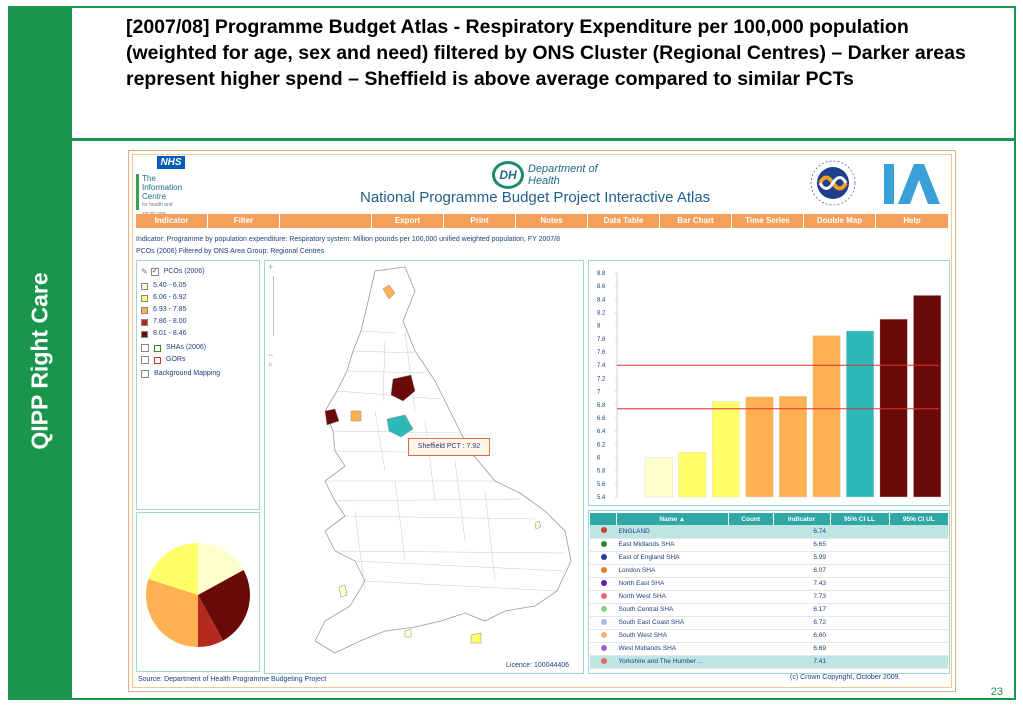  What do you see at coordinates (768, 221) in the screenshot?
I see `menu-time-series: Time Series` at bounding box center [768, 221].